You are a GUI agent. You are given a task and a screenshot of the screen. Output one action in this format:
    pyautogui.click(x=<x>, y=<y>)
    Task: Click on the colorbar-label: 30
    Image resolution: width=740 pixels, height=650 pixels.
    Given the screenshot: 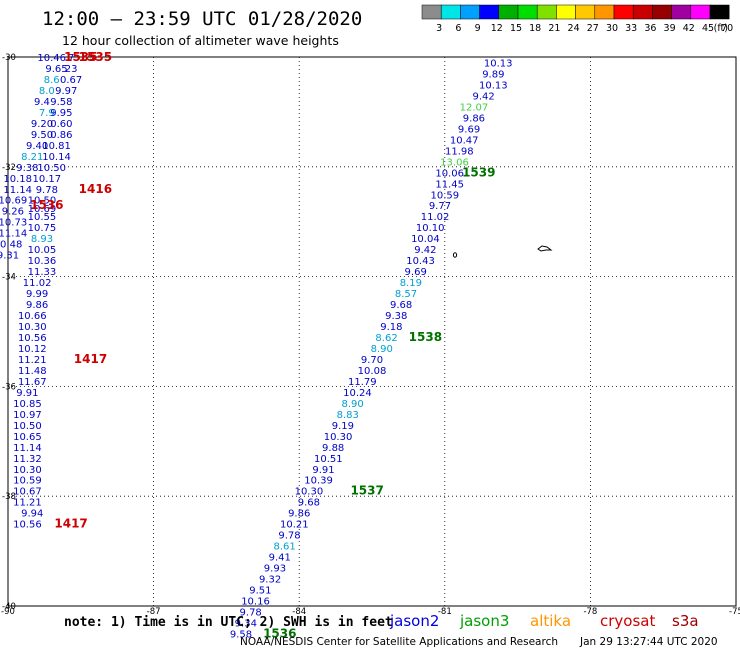 What is the action you would take?
    pyautogui.click(x=612, y=28)
    